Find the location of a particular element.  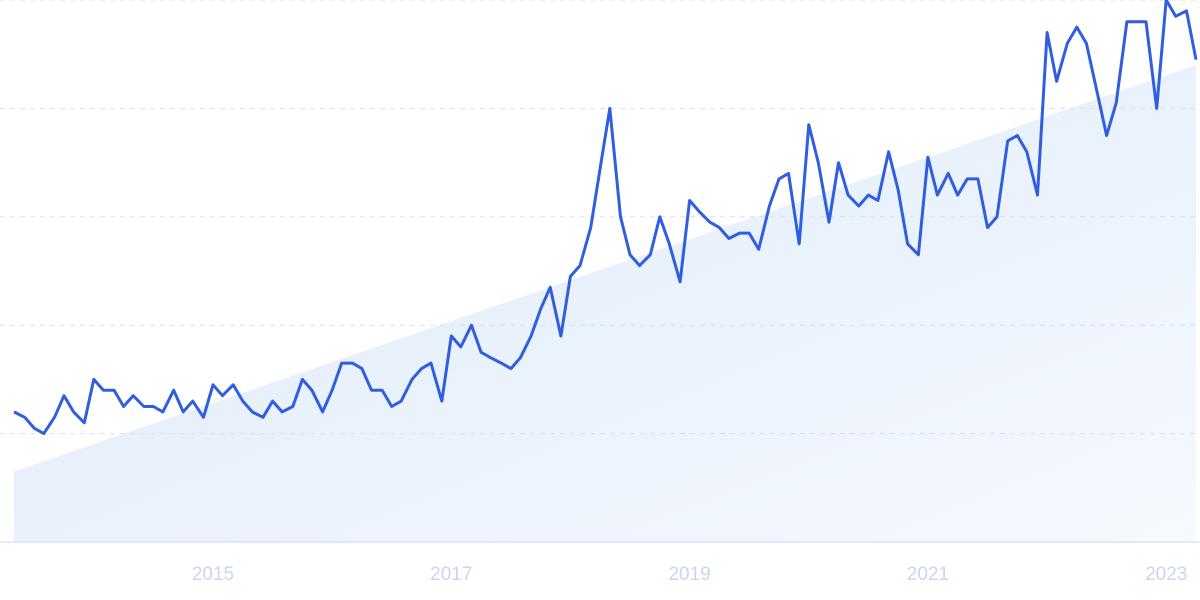

x-tick-label: 2019 is located at coordinates (689, 574).